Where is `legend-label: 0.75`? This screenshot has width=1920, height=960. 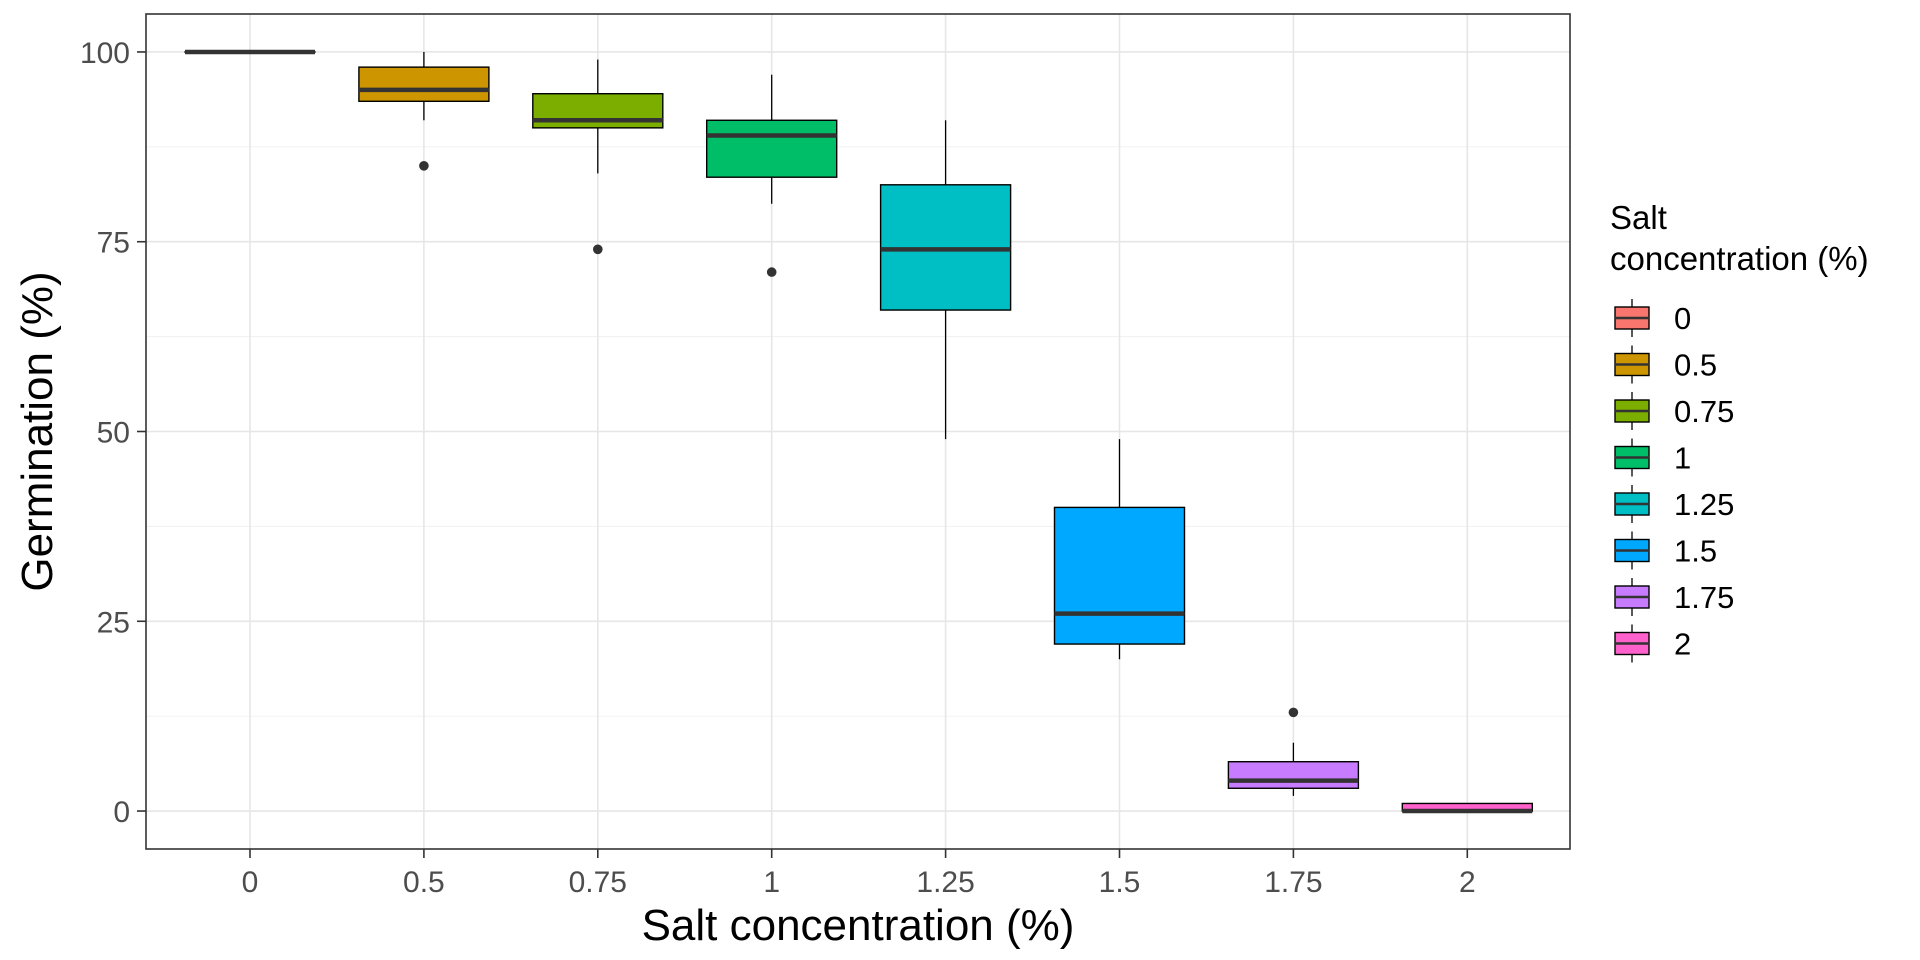
legend-label: 0.75 is located at coordinates (1704, 411).